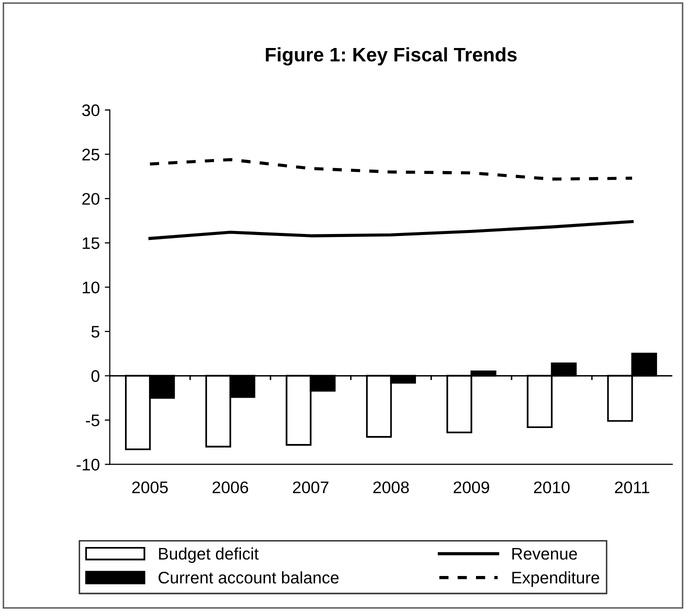  Describe the element at coordinates (91, 154) in the screenshot. I see `y-tick-label: 25` at that location.